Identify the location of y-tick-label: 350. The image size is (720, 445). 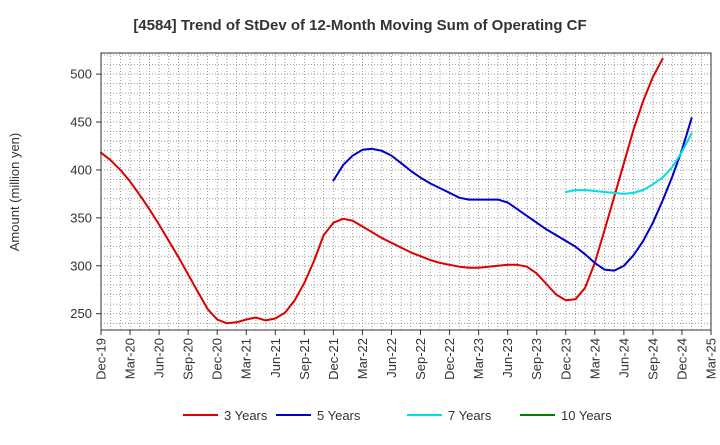
(81, 217).